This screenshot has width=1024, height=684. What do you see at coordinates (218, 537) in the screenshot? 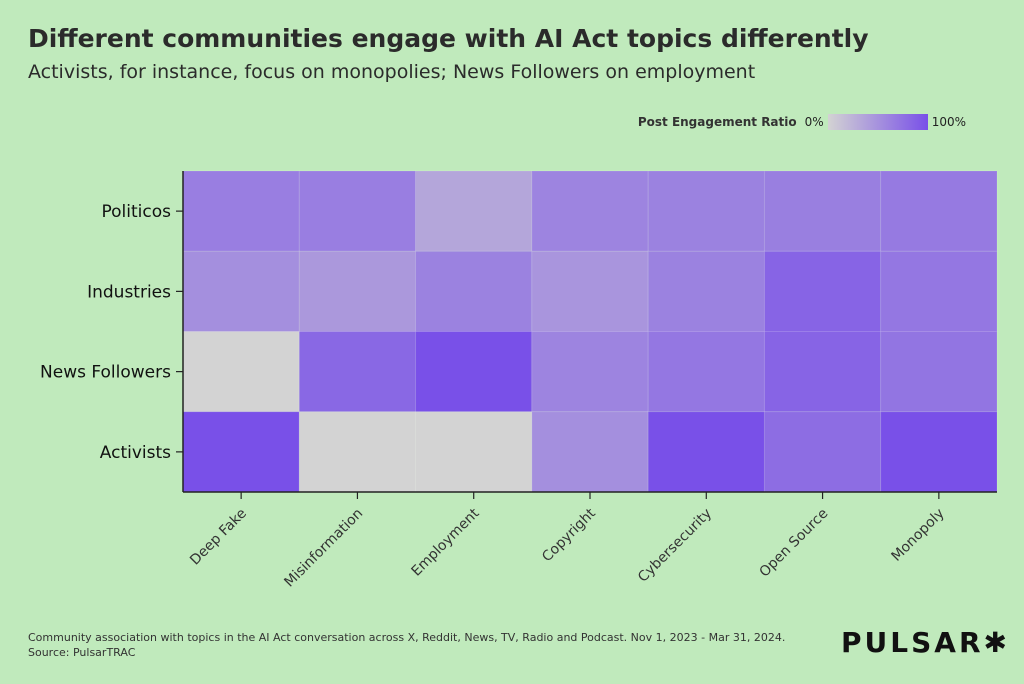
I see `x-tick-label: Deep Fake` at bounding box center [218, 537].